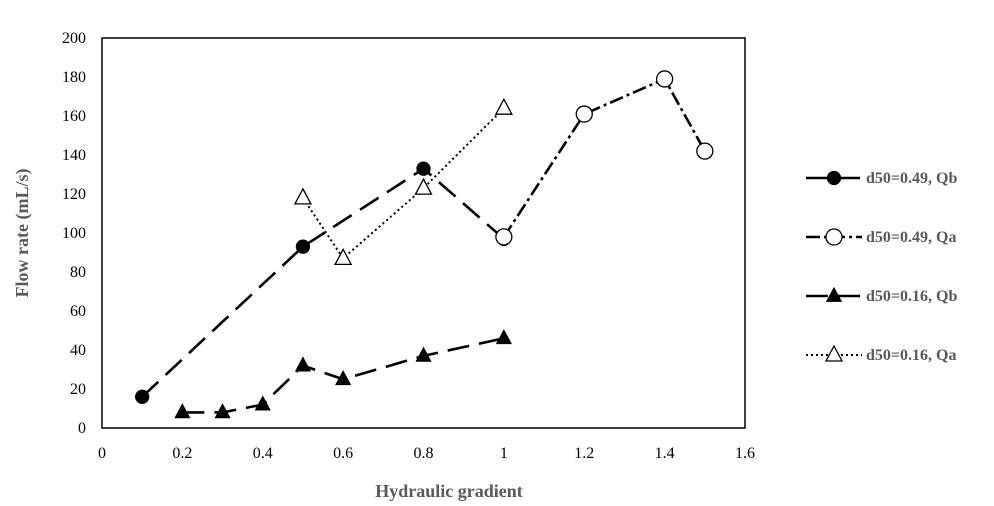  What do you see at coordinates (74, 38) in the screenshot?
I see `y-tick-label: 200` at bounding box center [74, 38].